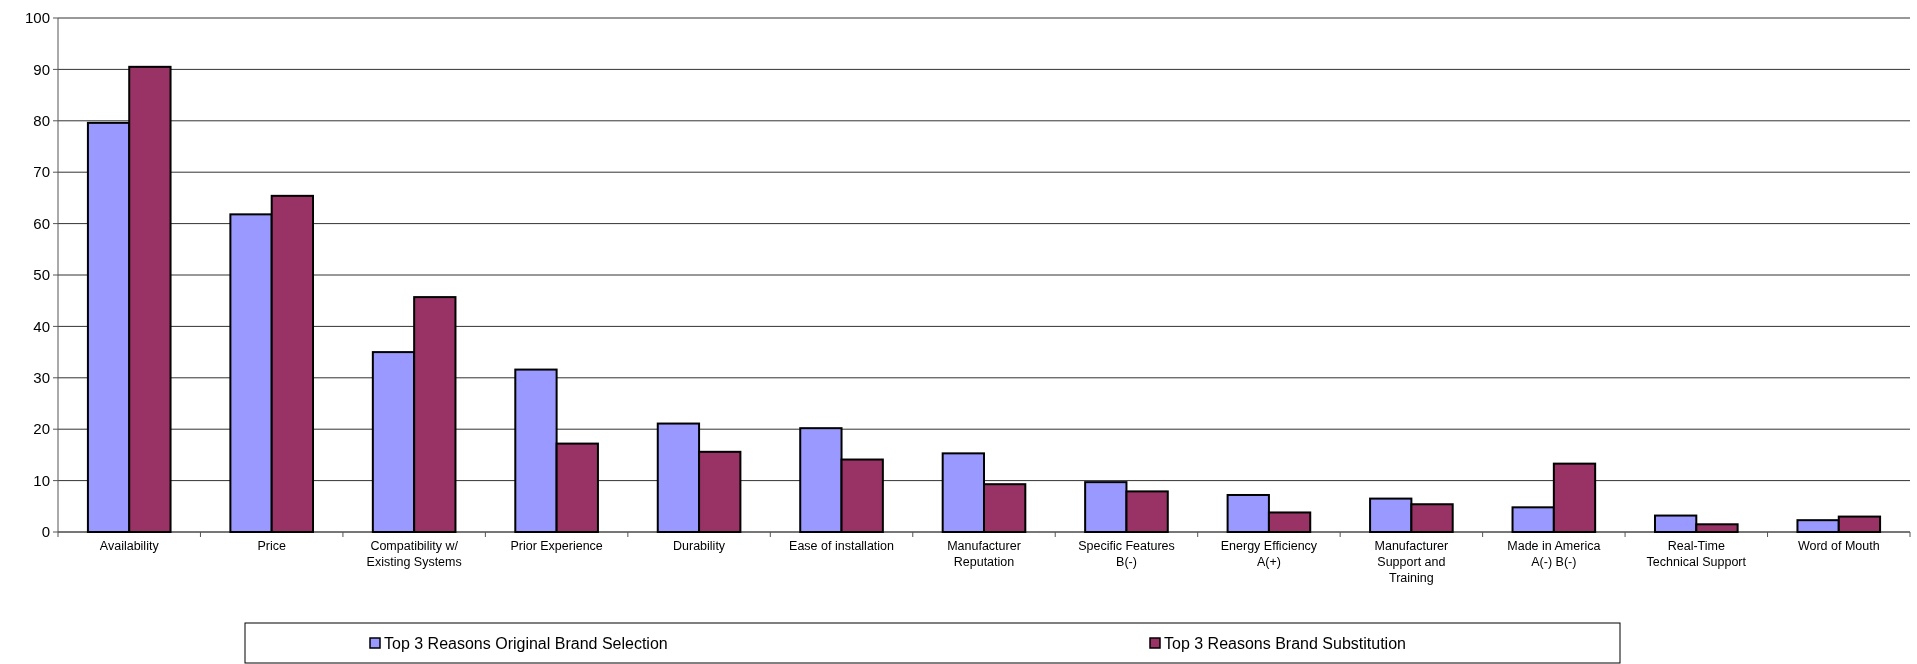 This screenshot has width=1917, height=664. I want to click on y-tick-label: 90, so click(41, 69).